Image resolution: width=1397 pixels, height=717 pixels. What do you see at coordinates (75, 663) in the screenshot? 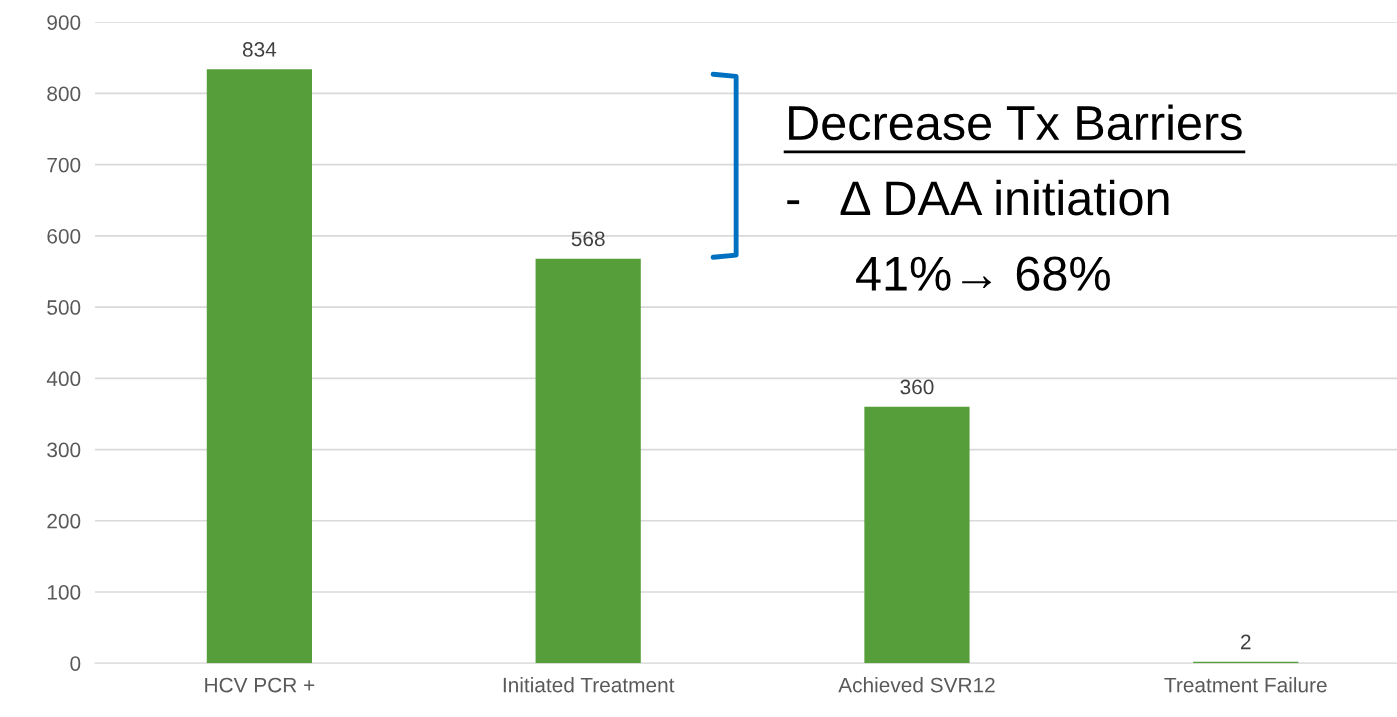
I see `y-tick-label: 0` at bounding box center [75, 663].